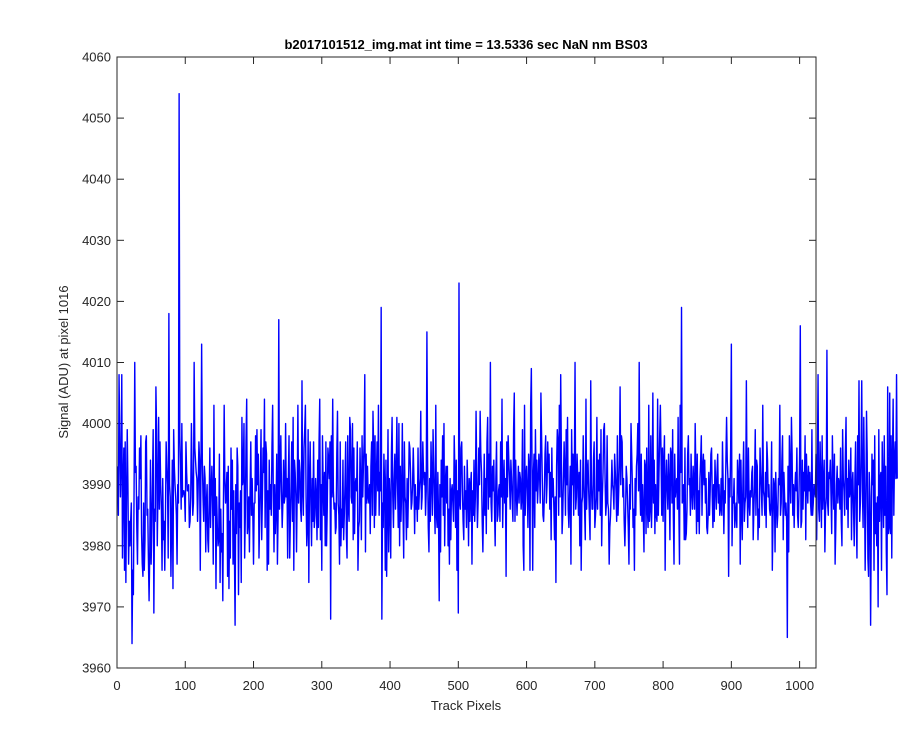 The image size is (900, 755). I want to click on y-tick-label: 4030, so click(96, 240).